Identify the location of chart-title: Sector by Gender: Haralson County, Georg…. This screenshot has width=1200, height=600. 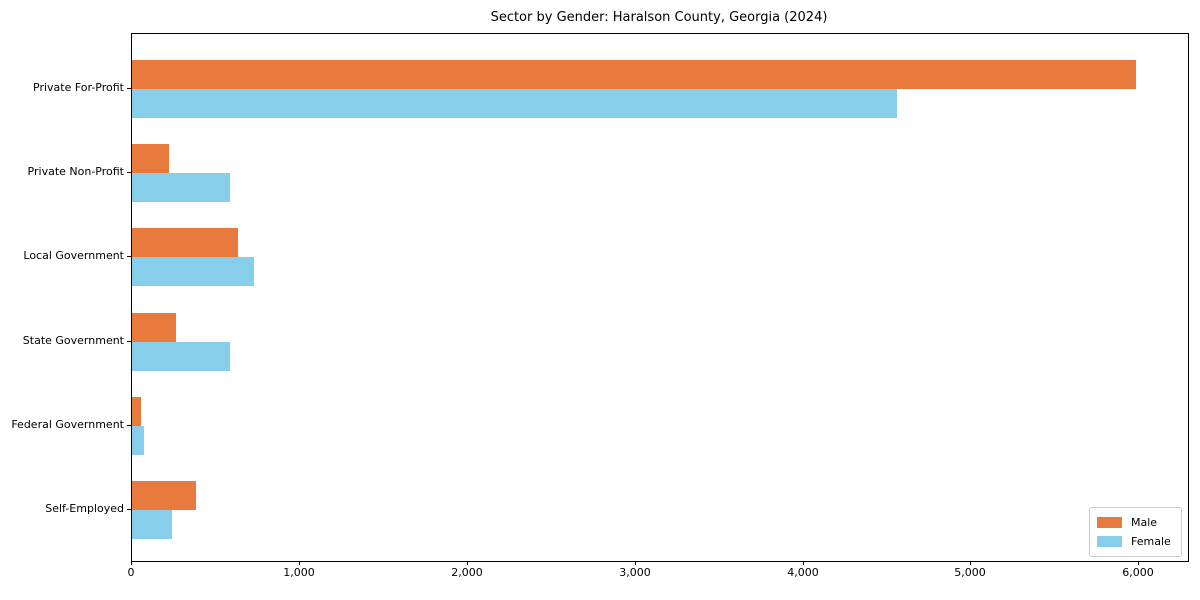
(659, 17).